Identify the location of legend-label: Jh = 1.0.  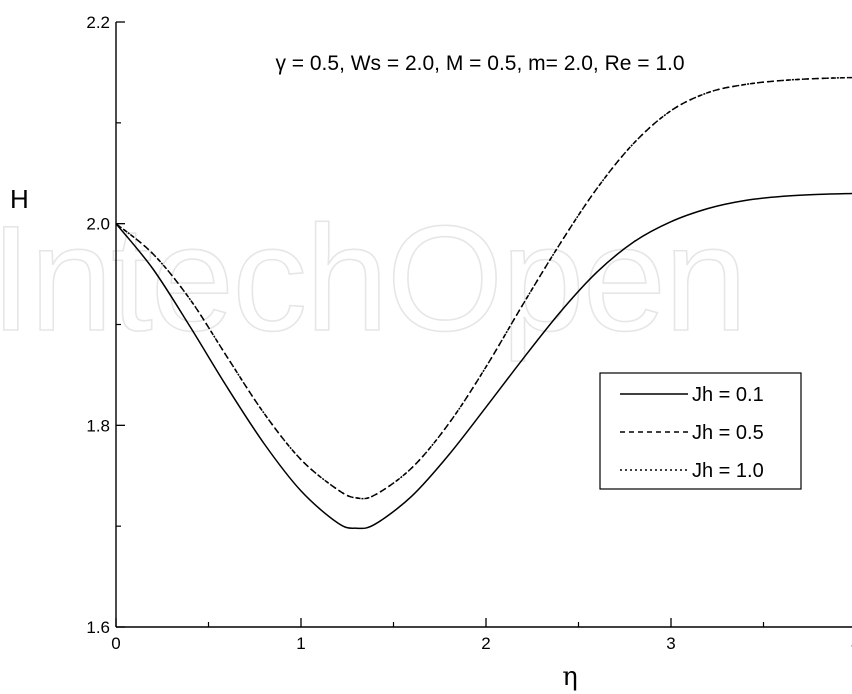
(728, 471).